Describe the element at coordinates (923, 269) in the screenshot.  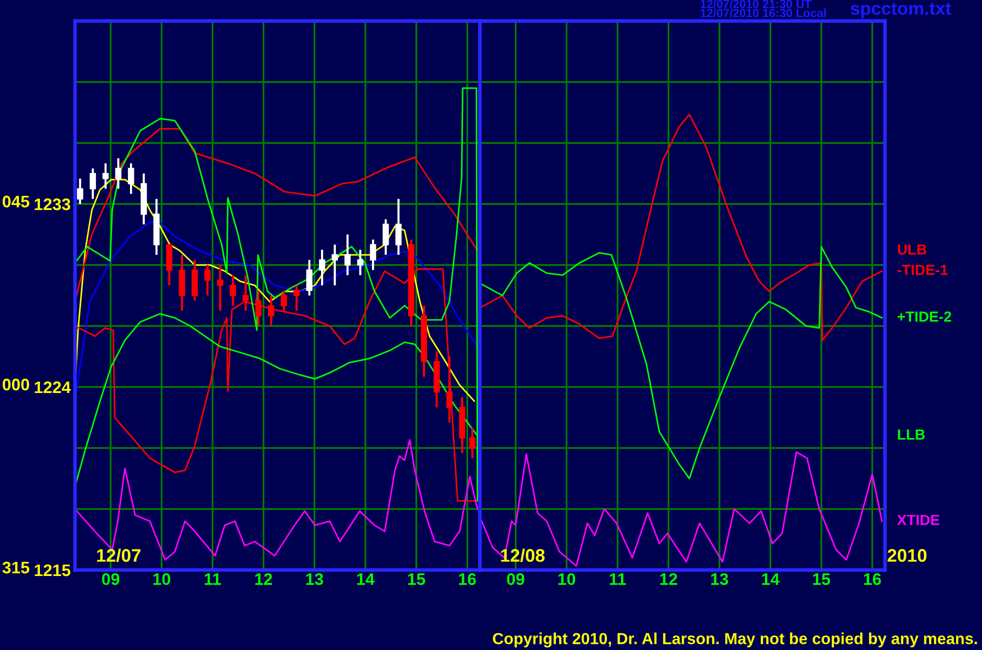
I see `series-label: -TIDE-1` at that location.